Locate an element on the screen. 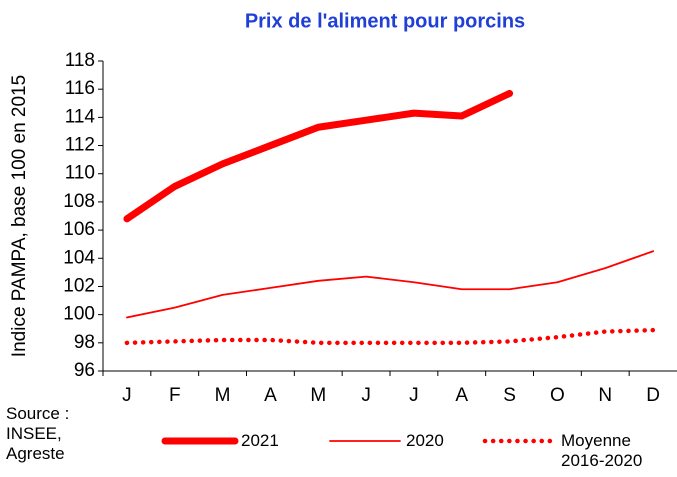  y-tick-label: 102 is located at coordinates (79, 285).